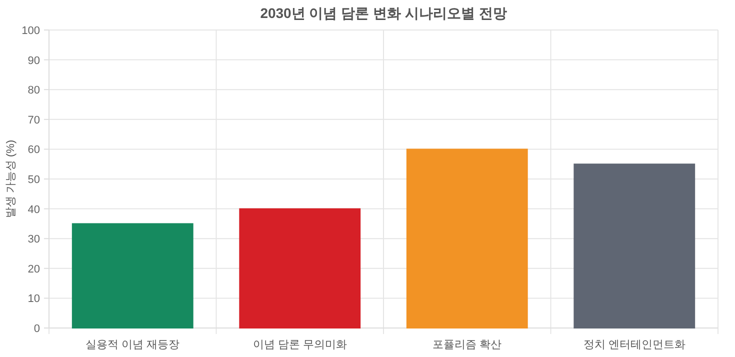 The width and height of the screenshot is (735, 357). I want to click on y-tick-label: 90, so click(34, 60).